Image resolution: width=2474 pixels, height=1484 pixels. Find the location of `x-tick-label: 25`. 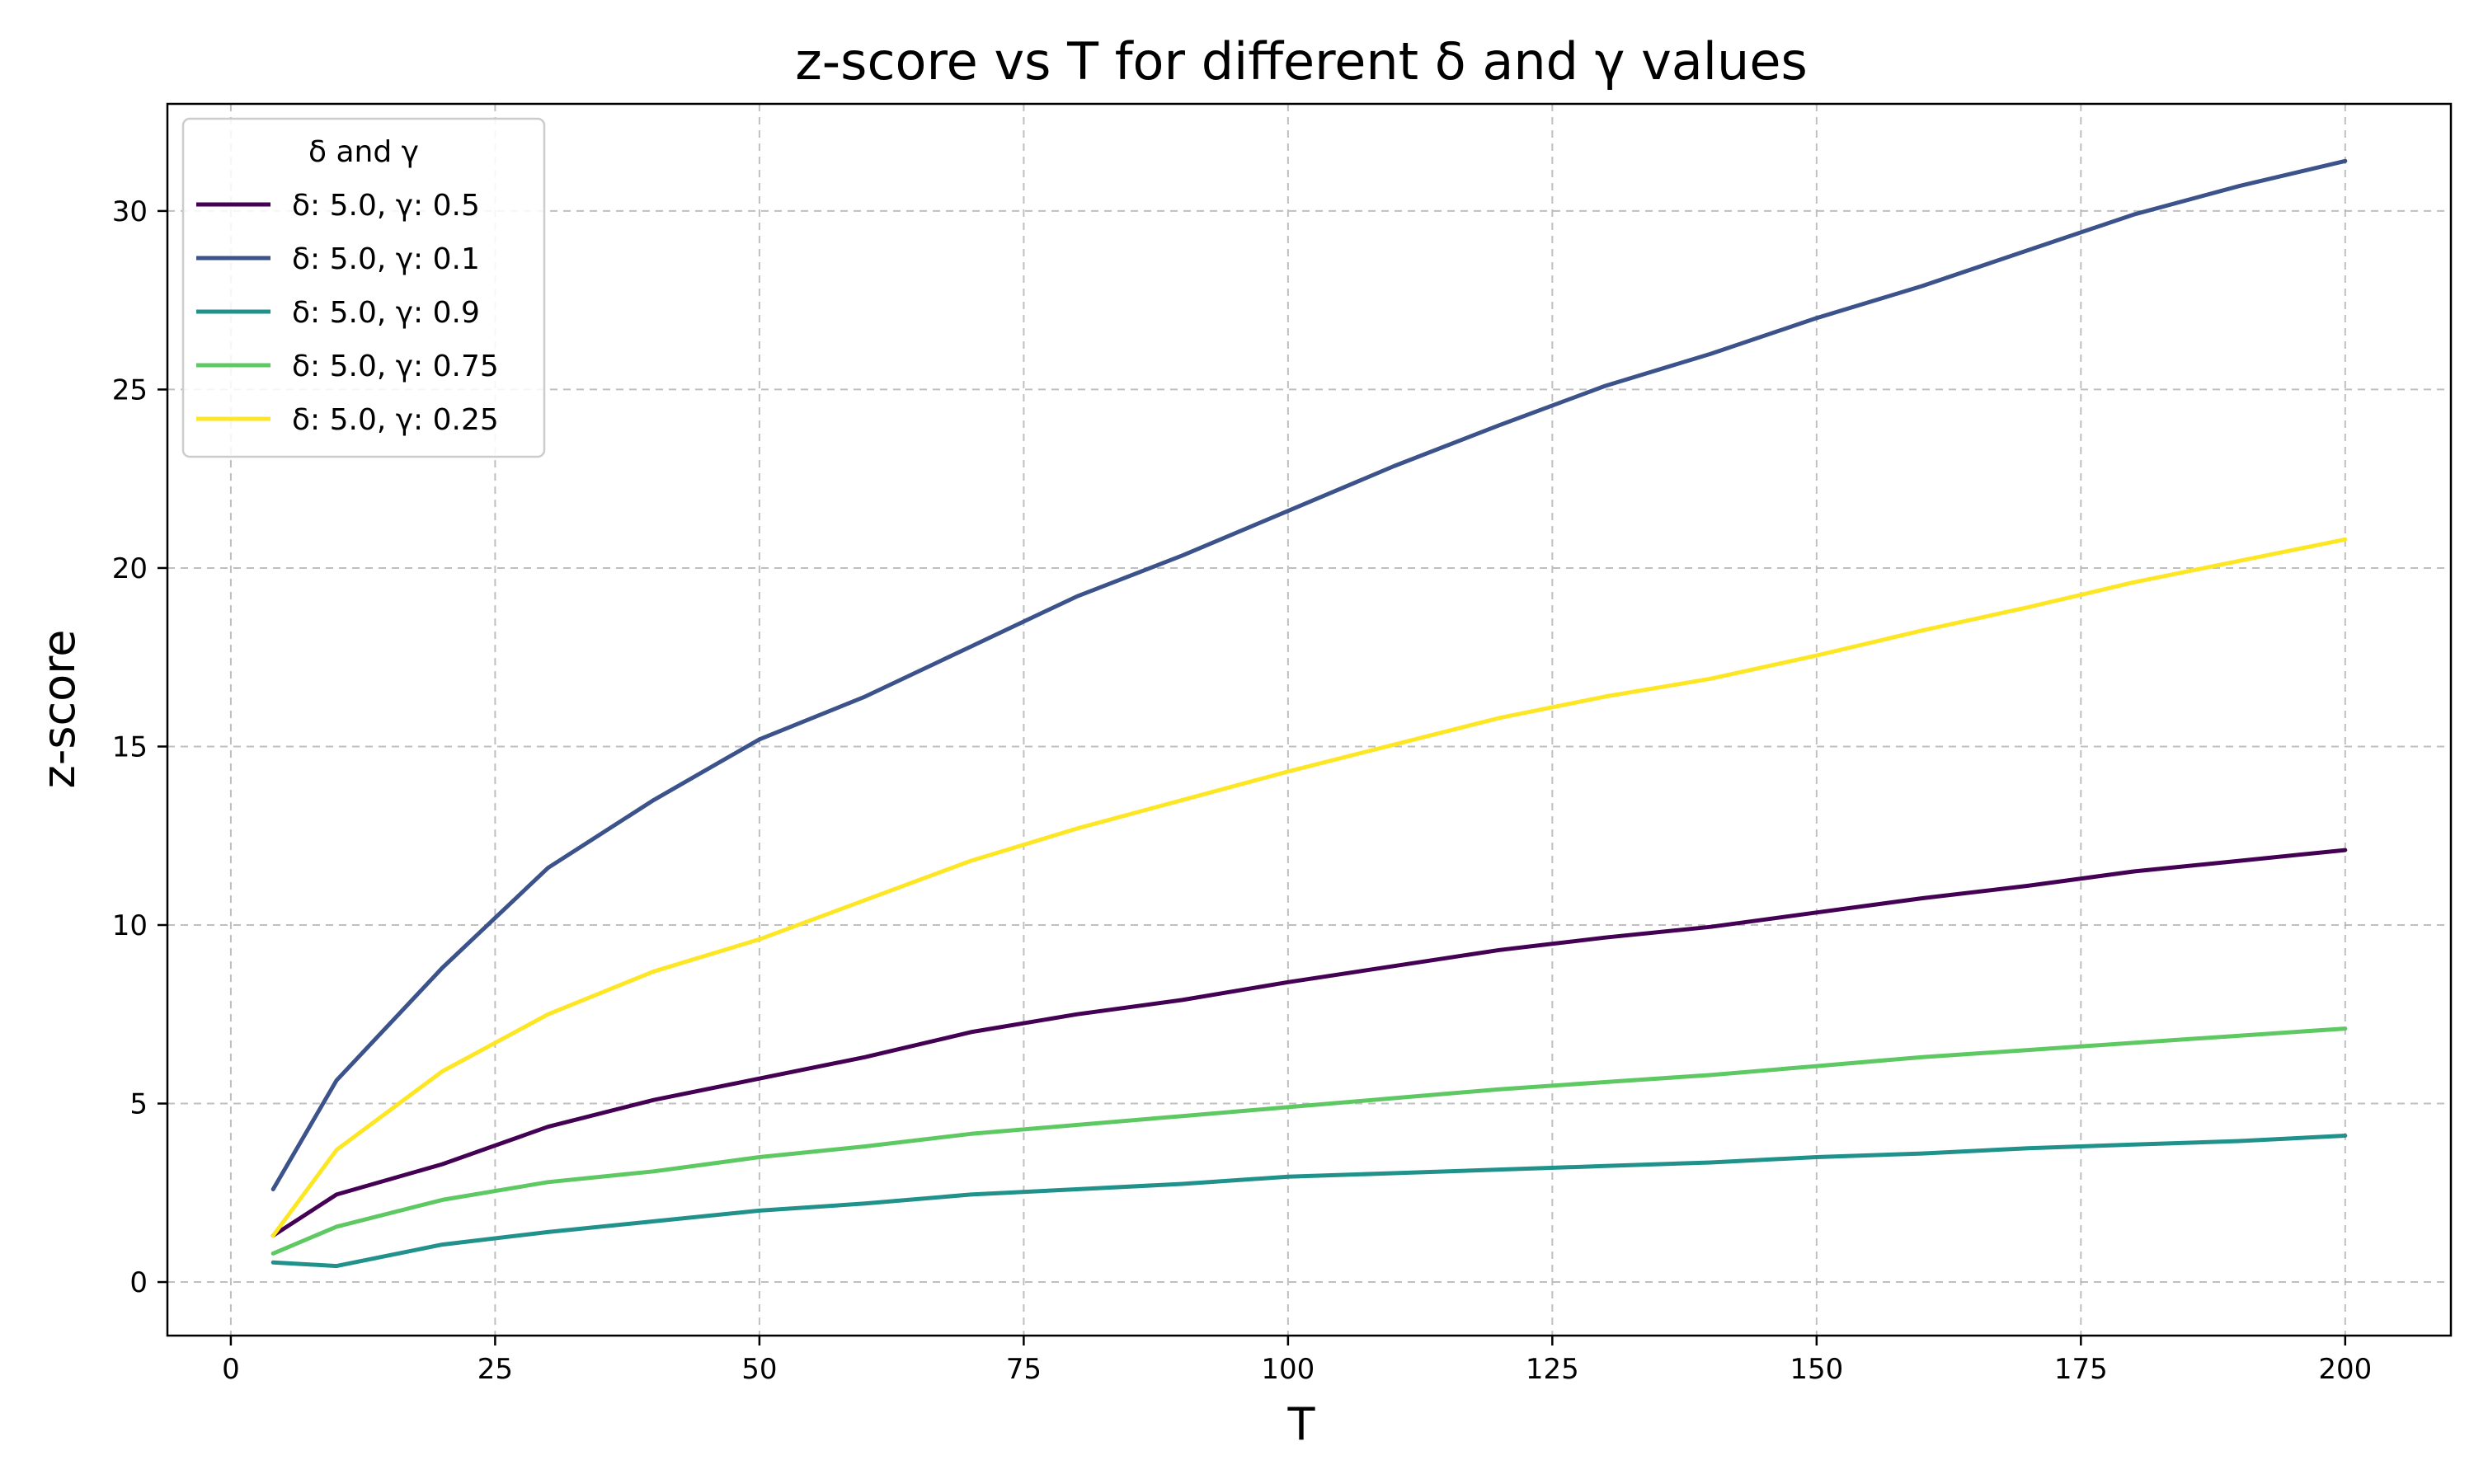

x-tick-label: 25 is located at coordinates (495, 1369).